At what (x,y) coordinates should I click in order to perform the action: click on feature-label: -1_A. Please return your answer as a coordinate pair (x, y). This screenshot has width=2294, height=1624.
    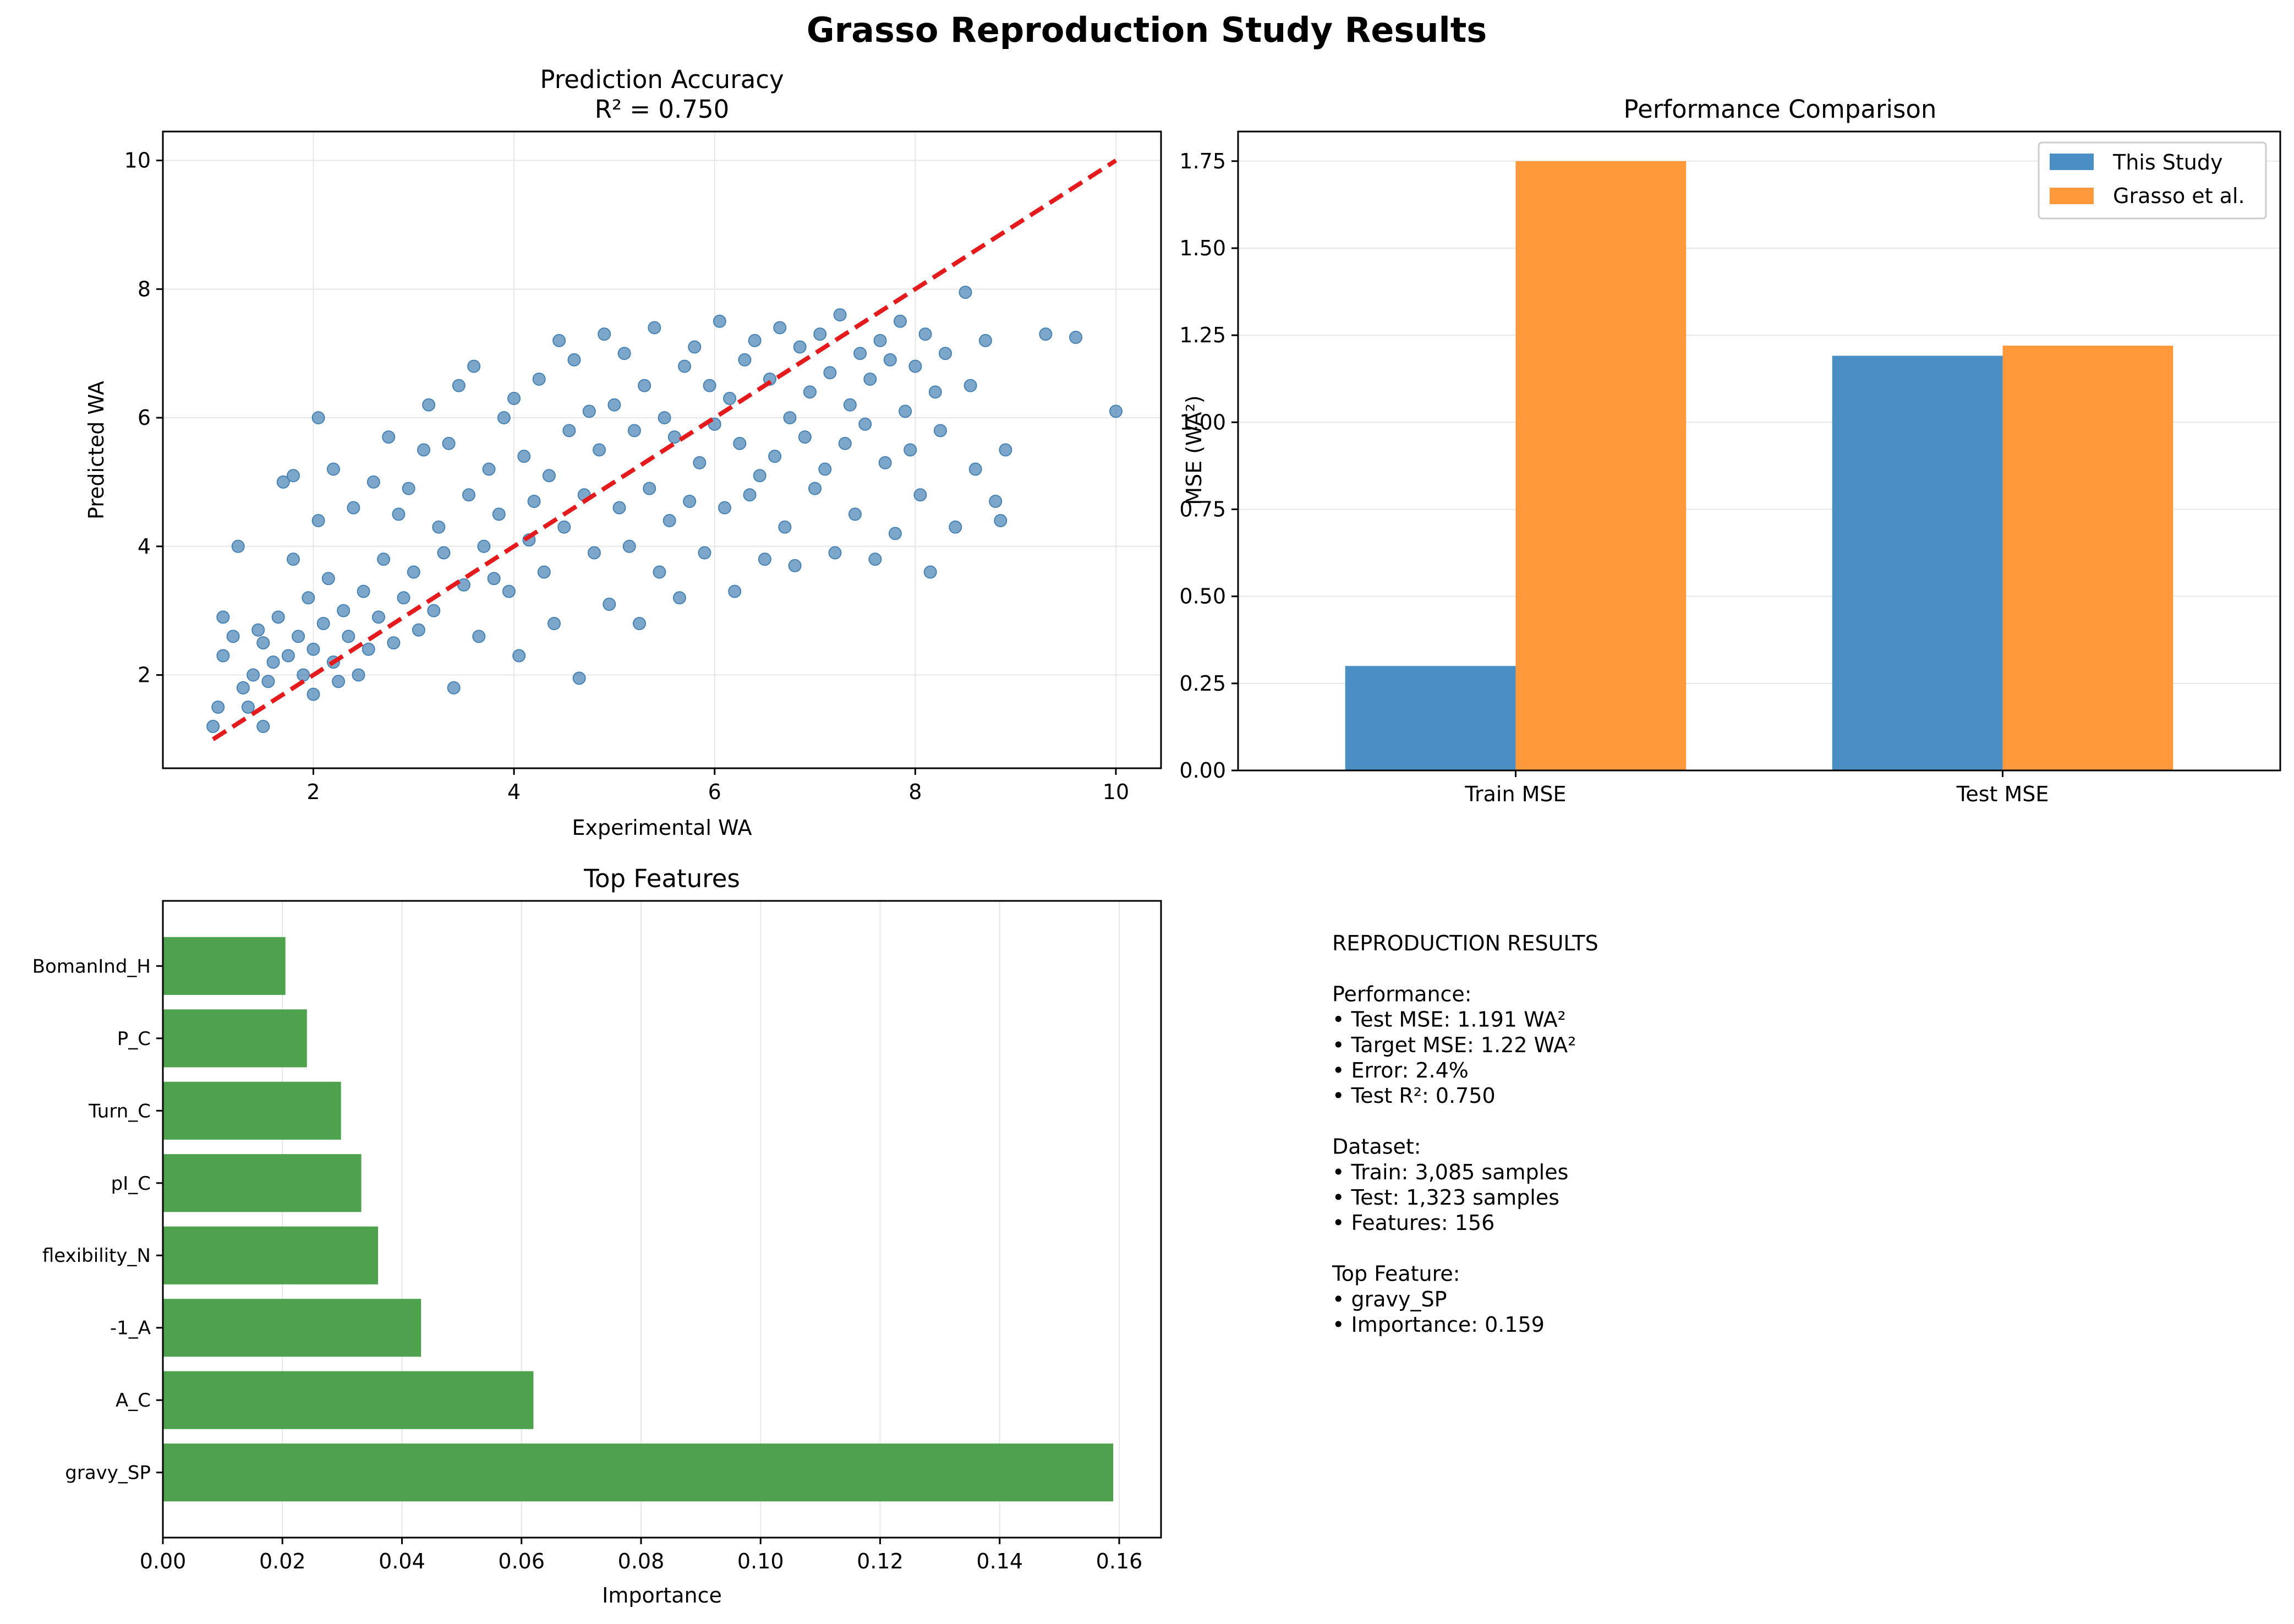
    Looking at the image, I should click on (130, 1328).